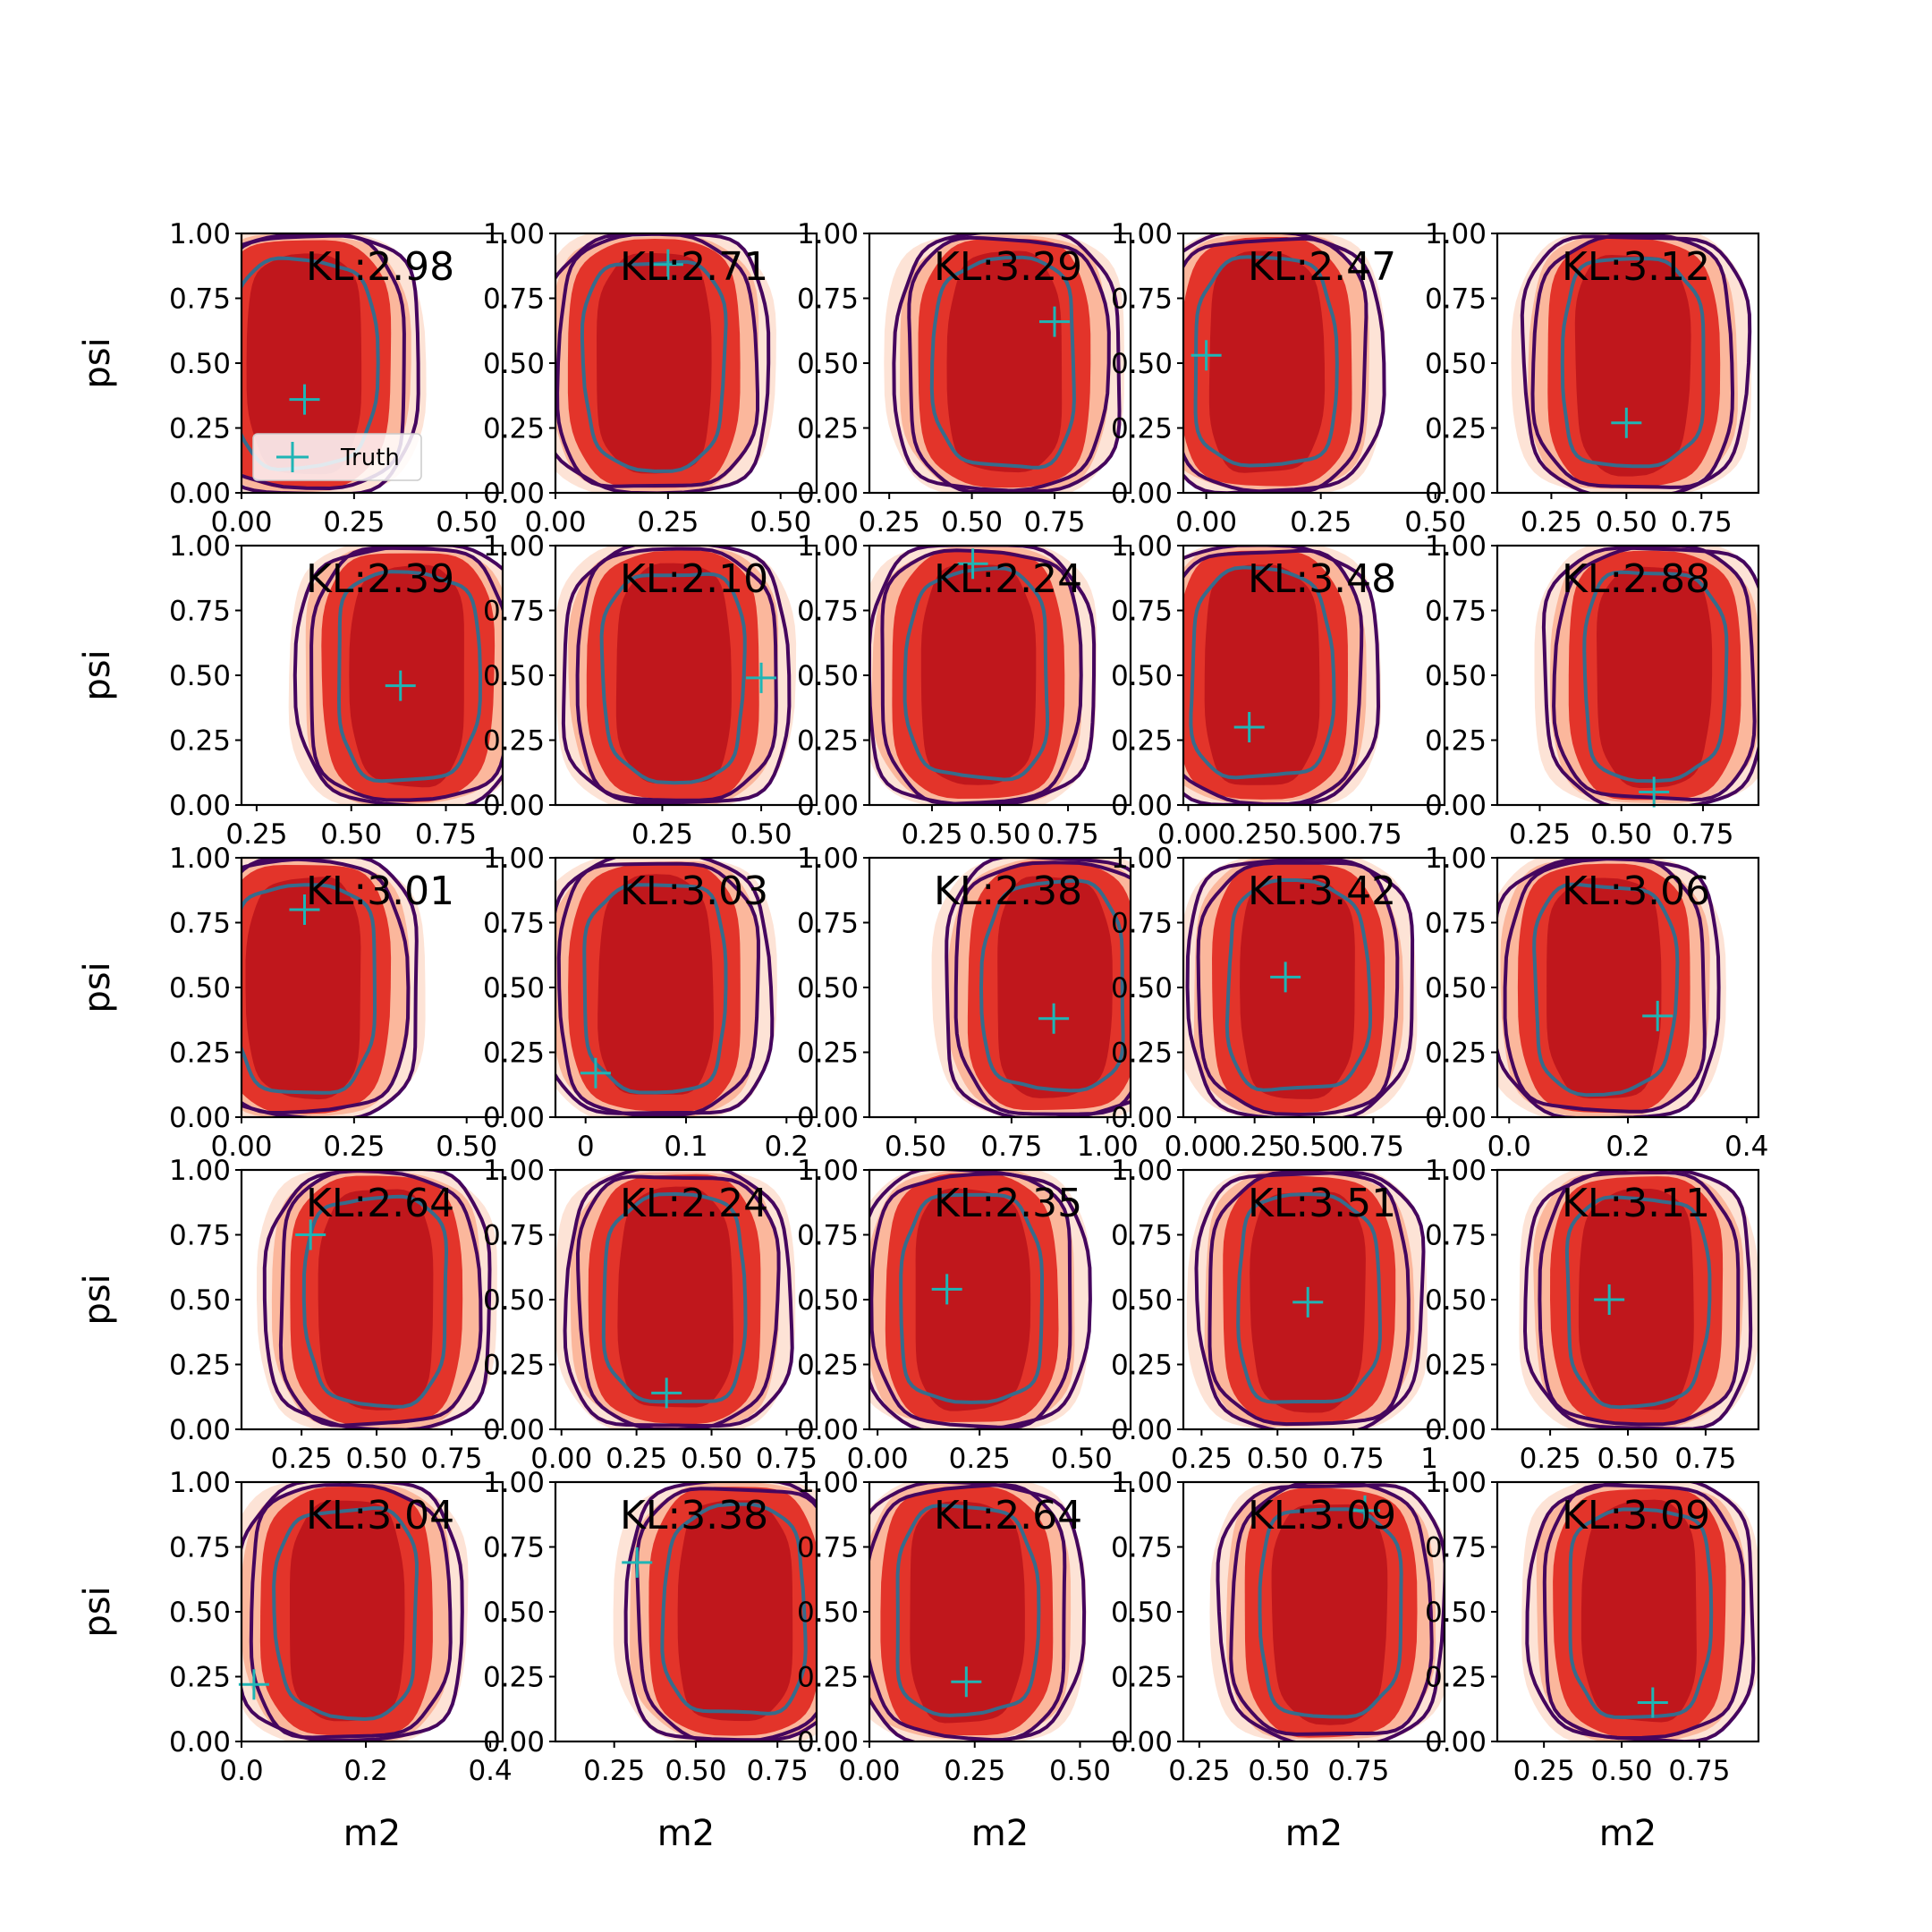  I want to click on kl-annotation: KL:2.88, so click(1636, 579).